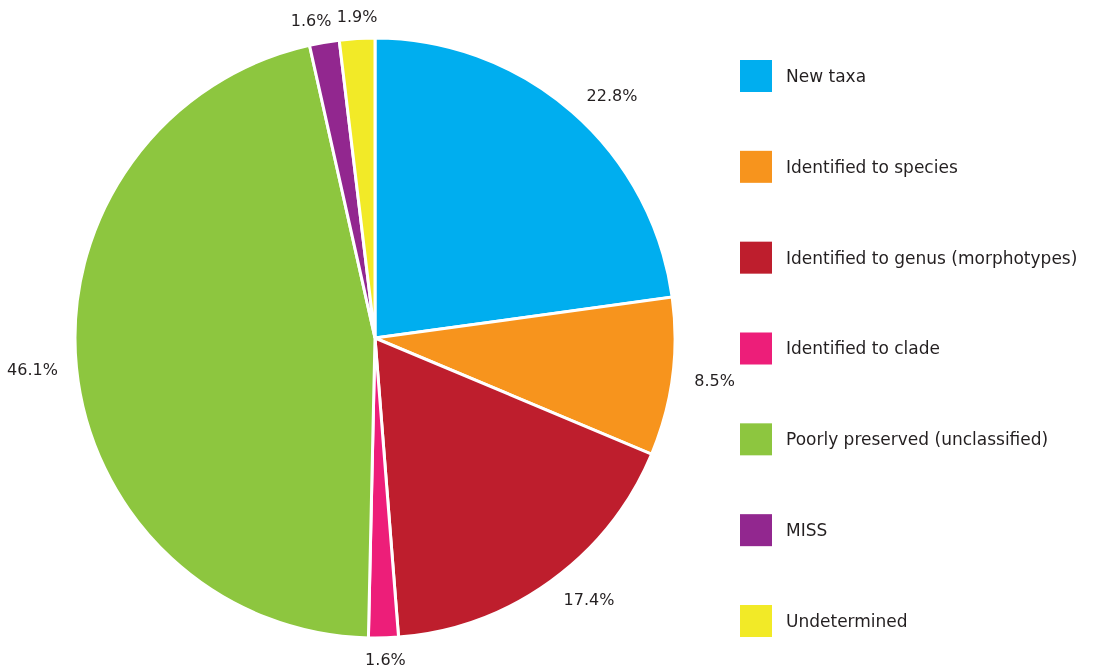 Image resolution: width=1119 pixels, height=671 pixels. I want to click on legend-label: MISS, so click(807, 530).